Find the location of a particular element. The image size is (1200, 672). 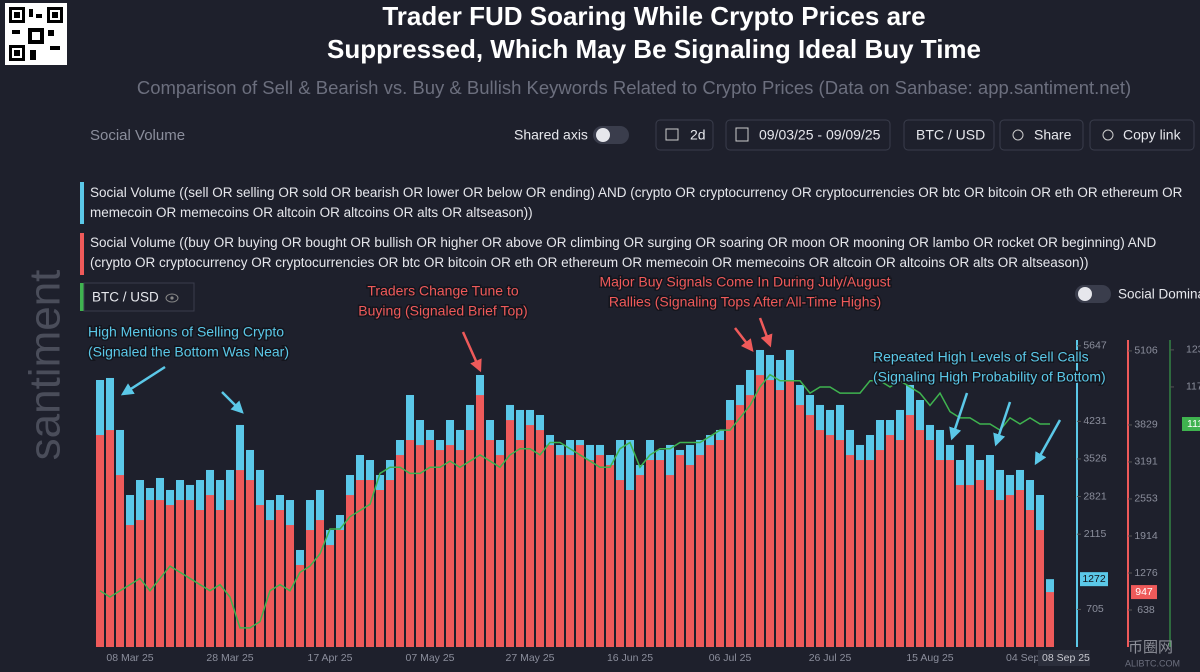

date-button: 09/03/25 - 09/09/25 is located at coordinates (808, 135).